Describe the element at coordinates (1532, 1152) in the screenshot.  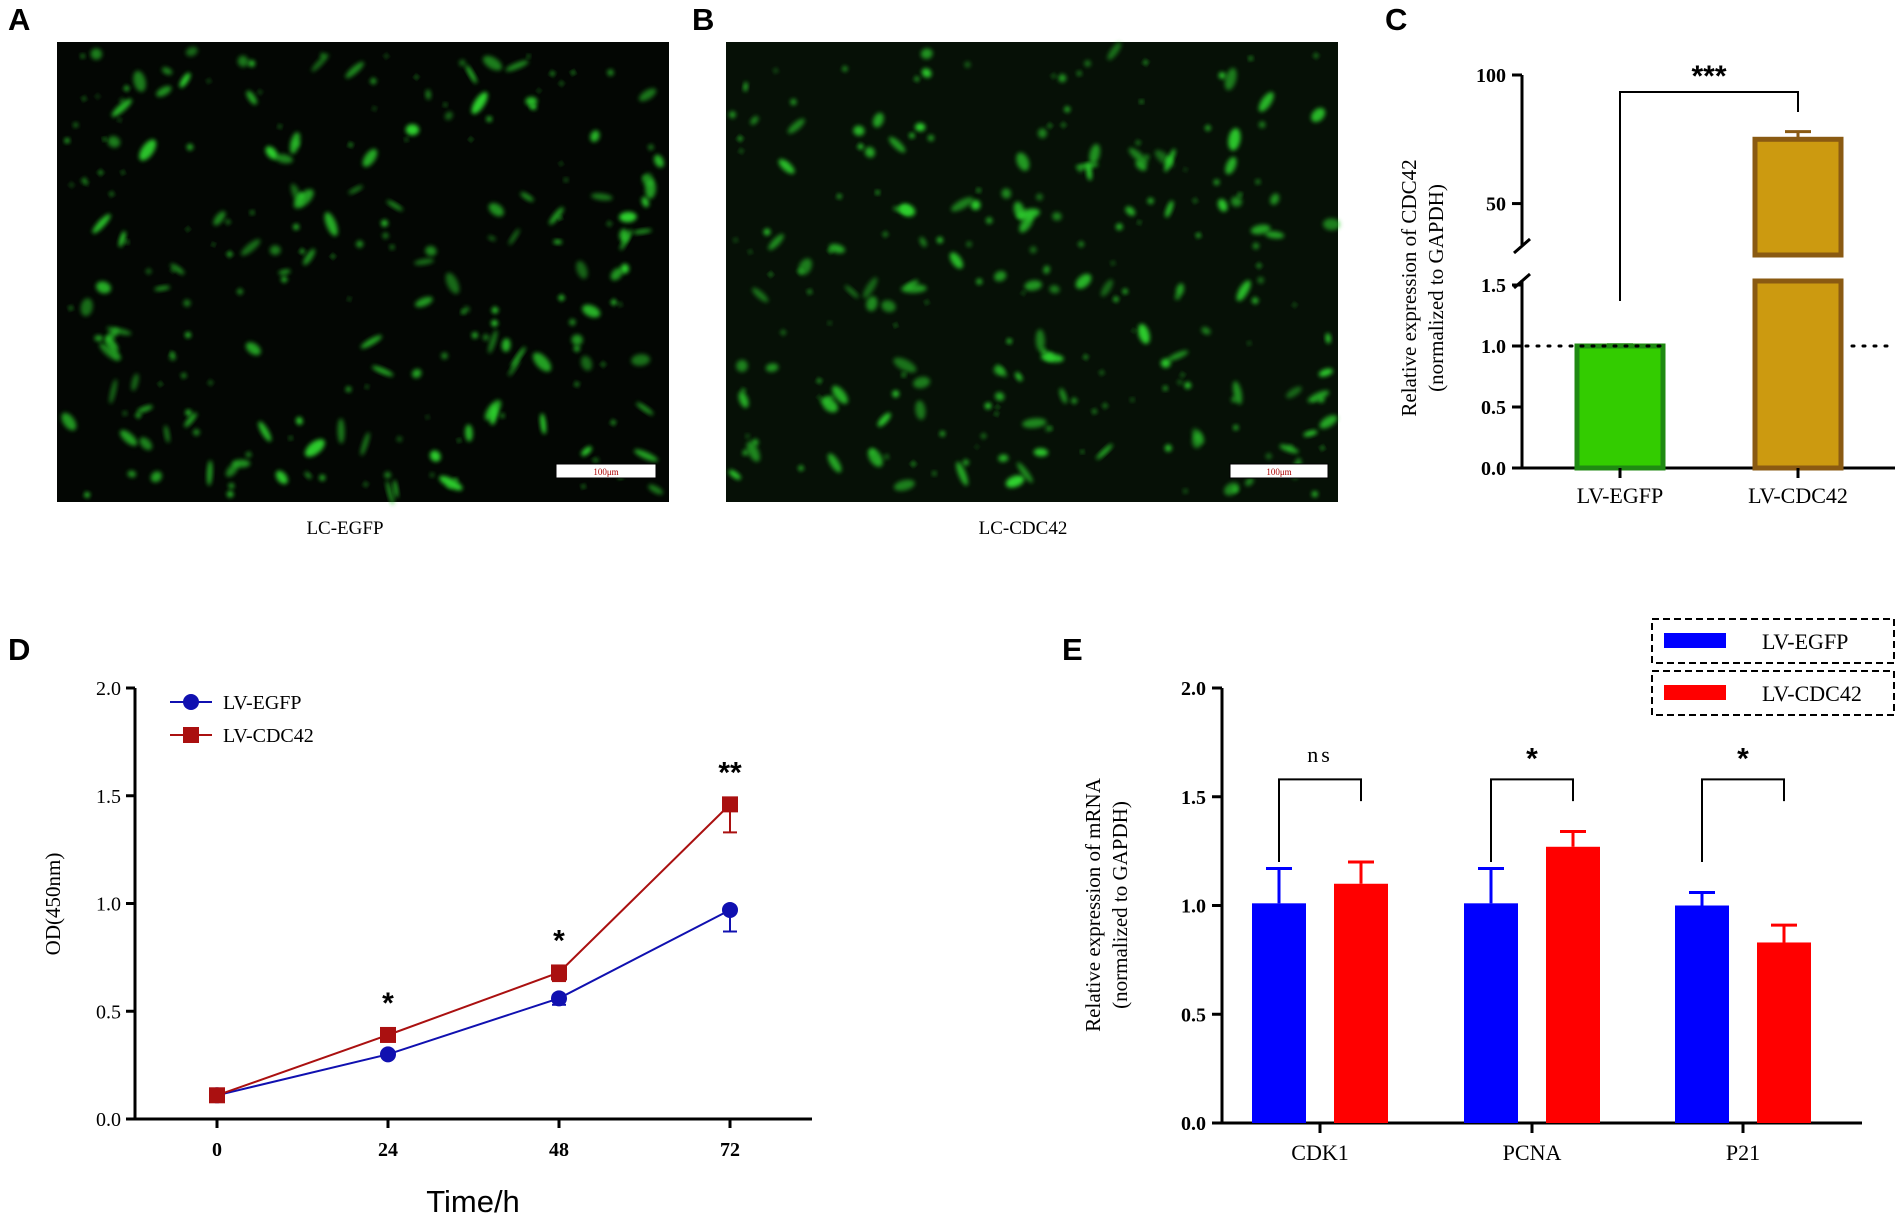
I see `x-tick-label: PCNA` at that location.